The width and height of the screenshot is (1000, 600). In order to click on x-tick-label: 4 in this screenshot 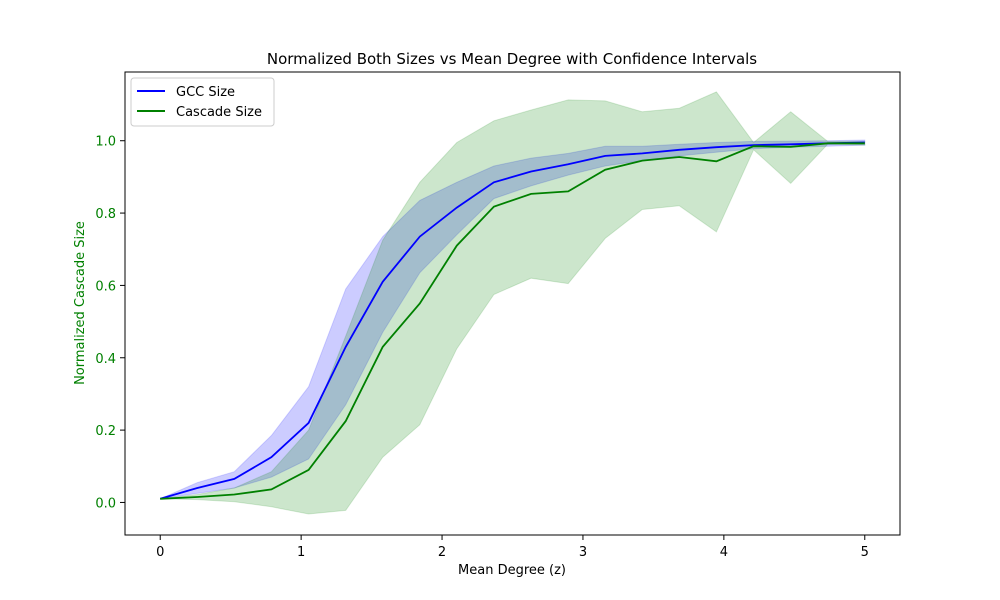, I will do `click(724, 552)`.